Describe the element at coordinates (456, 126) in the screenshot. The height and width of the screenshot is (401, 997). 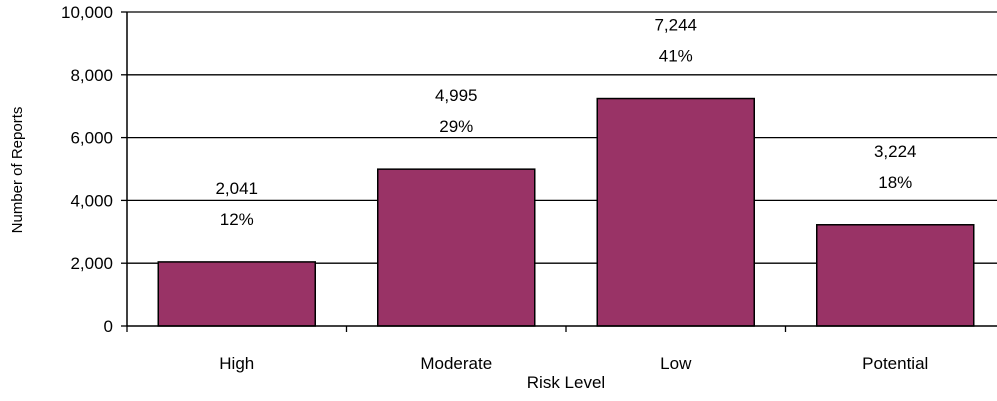
I see `data-label-percent: 29%` at that location.